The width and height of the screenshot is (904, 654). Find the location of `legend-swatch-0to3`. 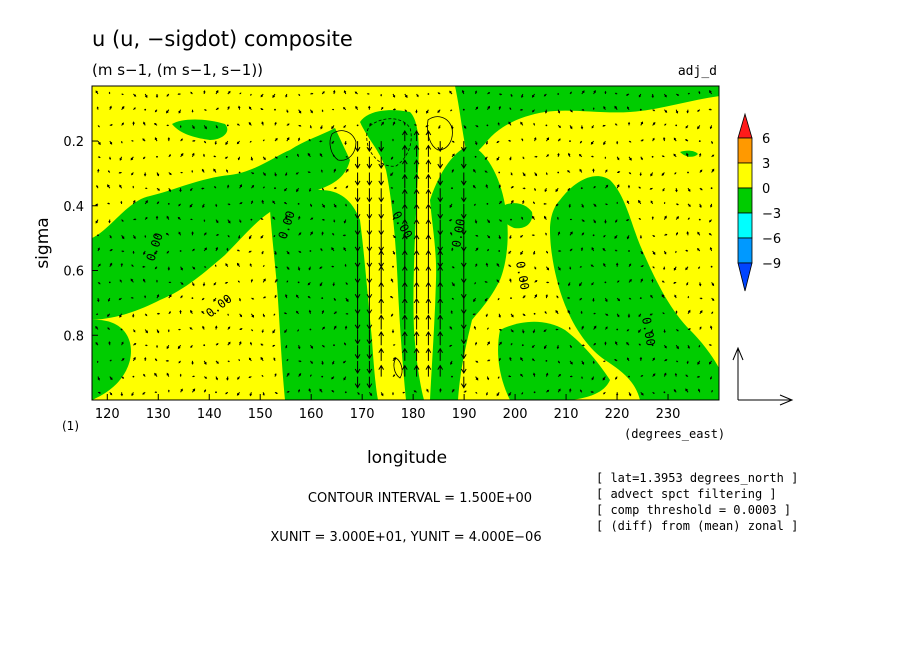

legend-swatch-0to3 is located at coordinates (745, 175).